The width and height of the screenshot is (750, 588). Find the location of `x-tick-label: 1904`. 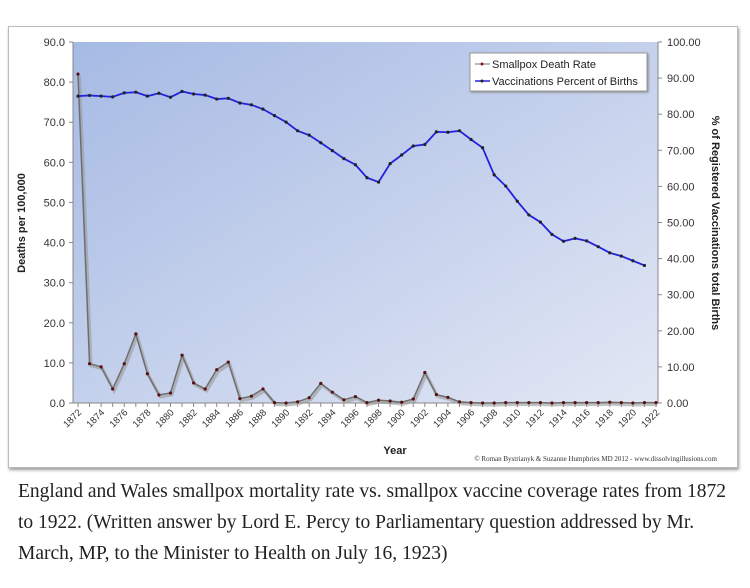

x-tick-label: 1904 is located at coordinates (442, 418).